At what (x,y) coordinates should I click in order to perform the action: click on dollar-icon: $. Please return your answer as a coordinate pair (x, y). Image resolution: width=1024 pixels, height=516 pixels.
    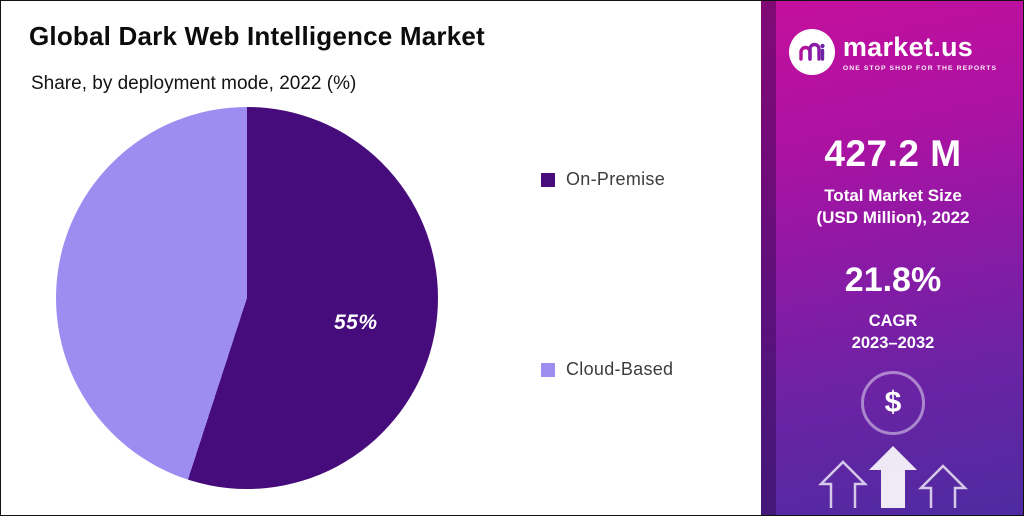
    Looking at the image, I should click on (893, 402).